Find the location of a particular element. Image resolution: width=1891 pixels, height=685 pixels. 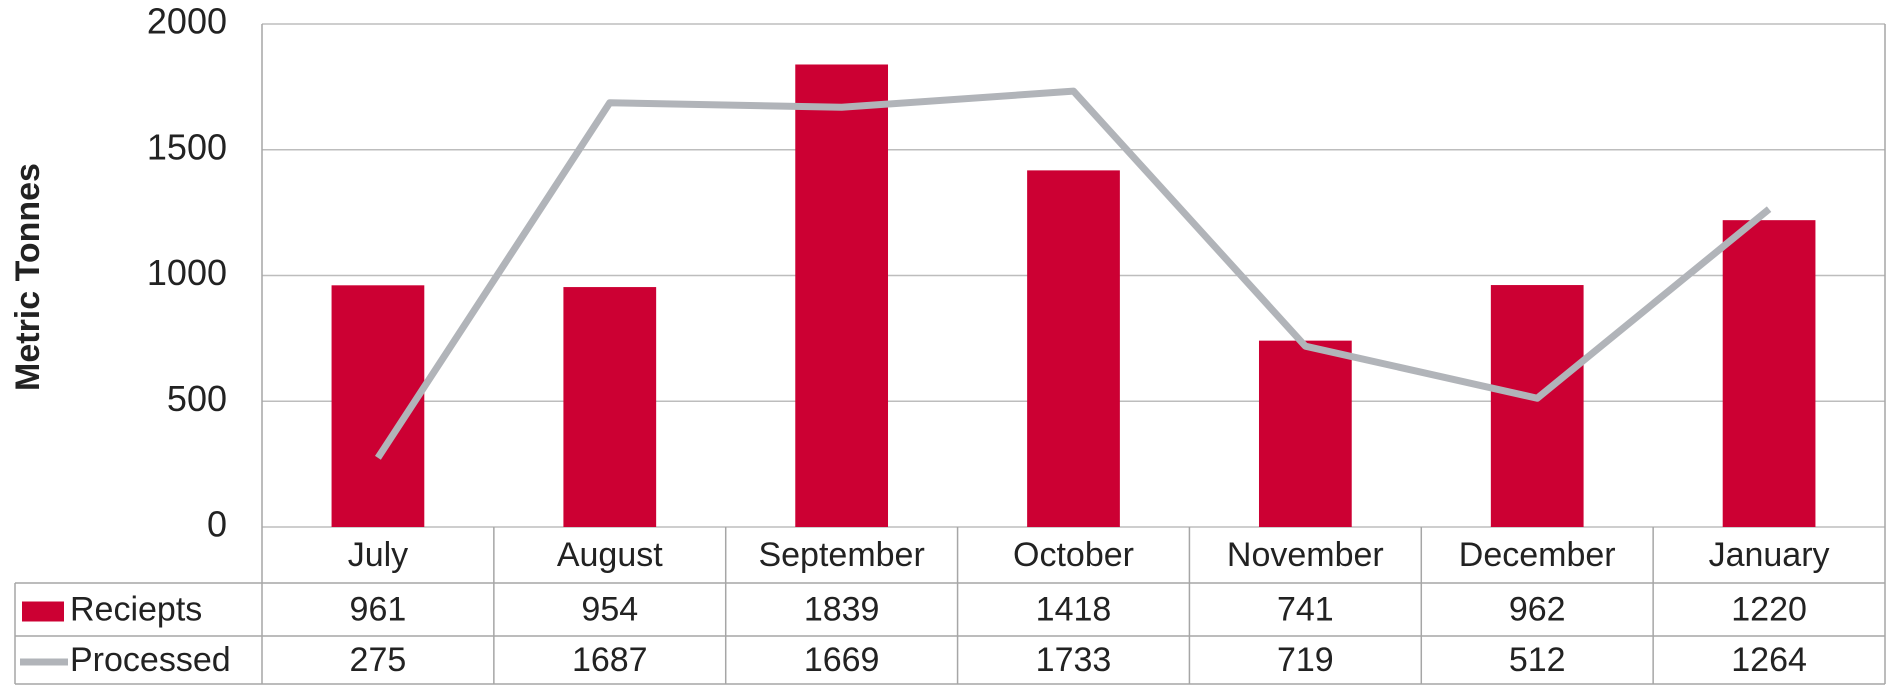

table-value: 954 is located at coordinates (609, 609).